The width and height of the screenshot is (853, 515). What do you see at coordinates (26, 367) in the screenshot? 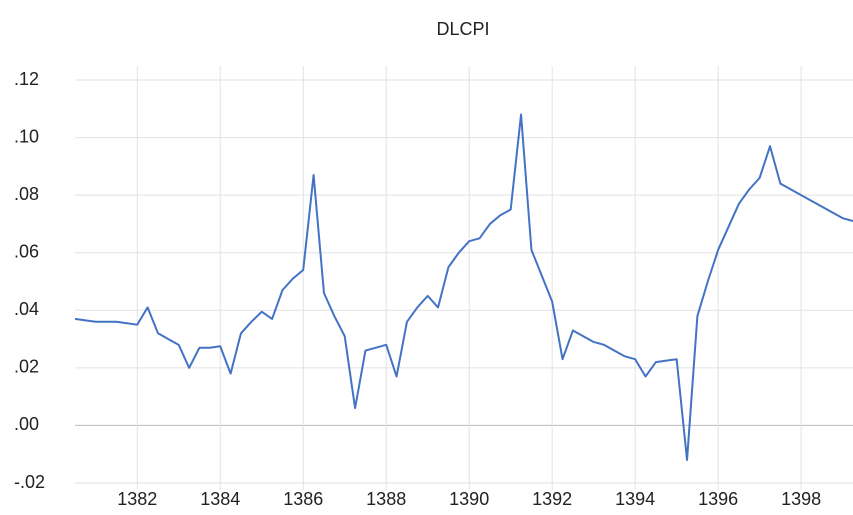
I see `y-tick-label: .02` at bounding box center [26, 367].